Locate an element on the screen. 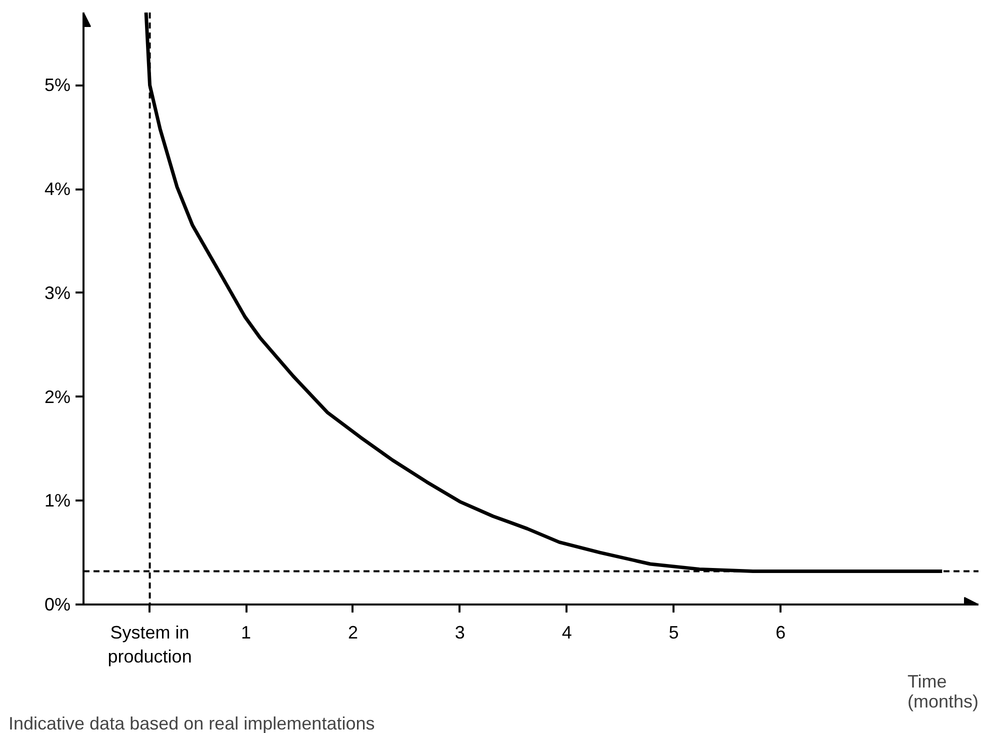  y-tick-label: 5% is located at coordinates (57, 85).